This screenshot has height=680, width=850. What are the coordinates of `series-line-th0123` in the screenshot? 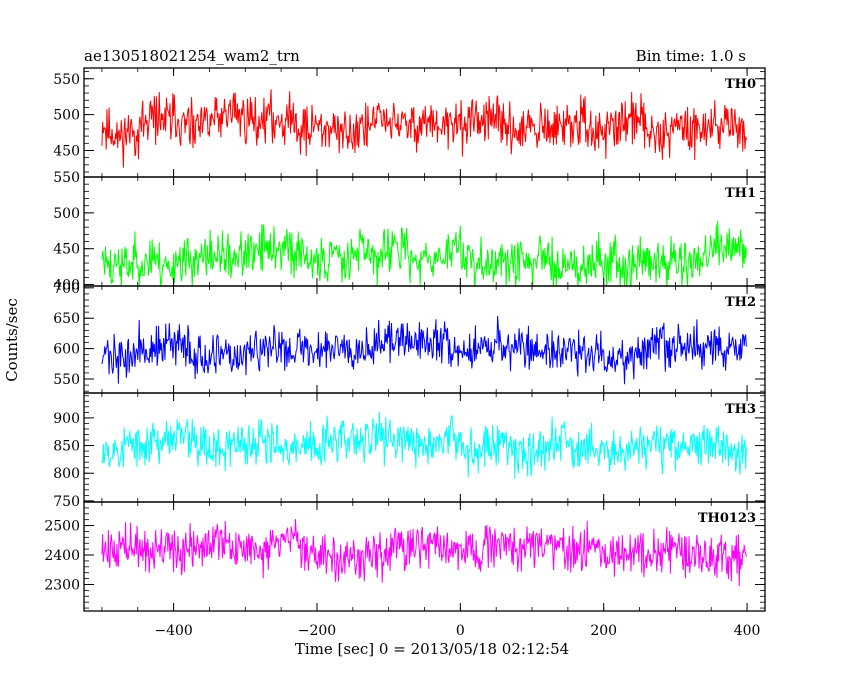 It's located at (424, 552).